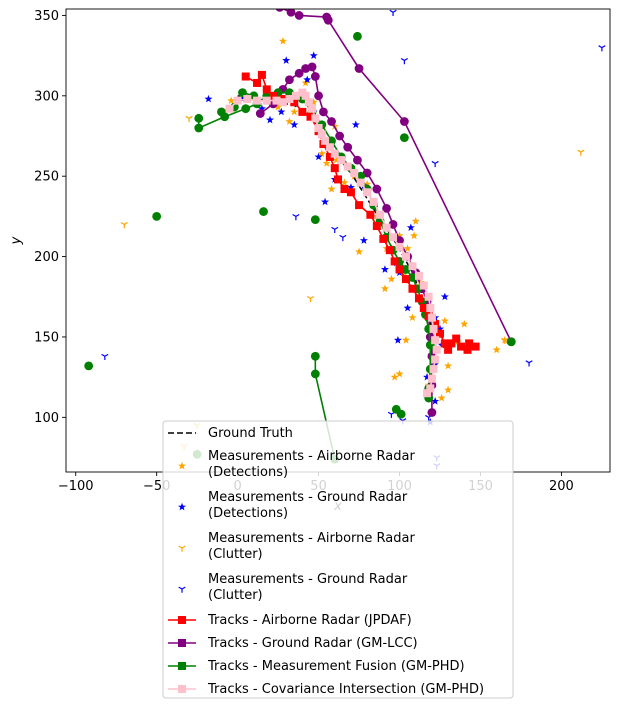 Image resolution: width=618 pixels, height=706 pixels. I want to click on x-tick-label: −100, so click(76, 486).